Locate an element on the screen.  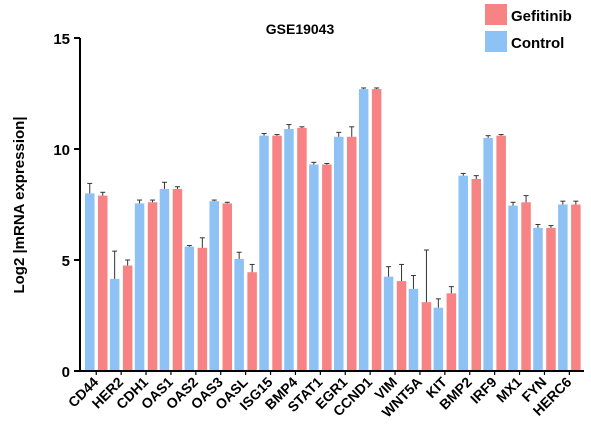
chart-title: GSE19043 is located at coordinates (300, 29).